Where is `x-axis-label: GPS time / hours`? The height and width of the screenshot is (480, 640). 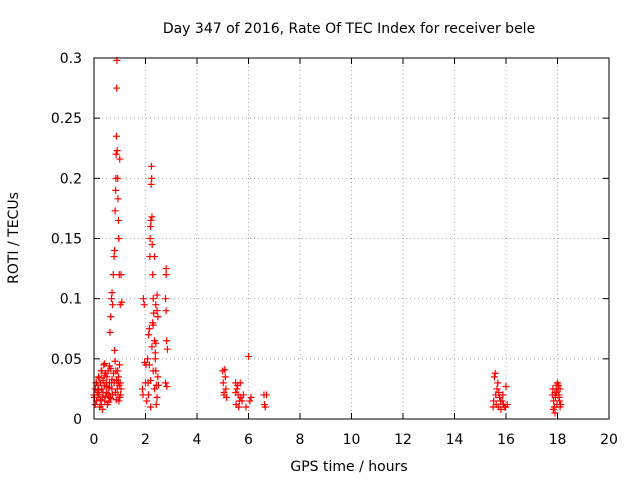
x-axis-label: GPS time / hours is located at coordinates (348, 467).